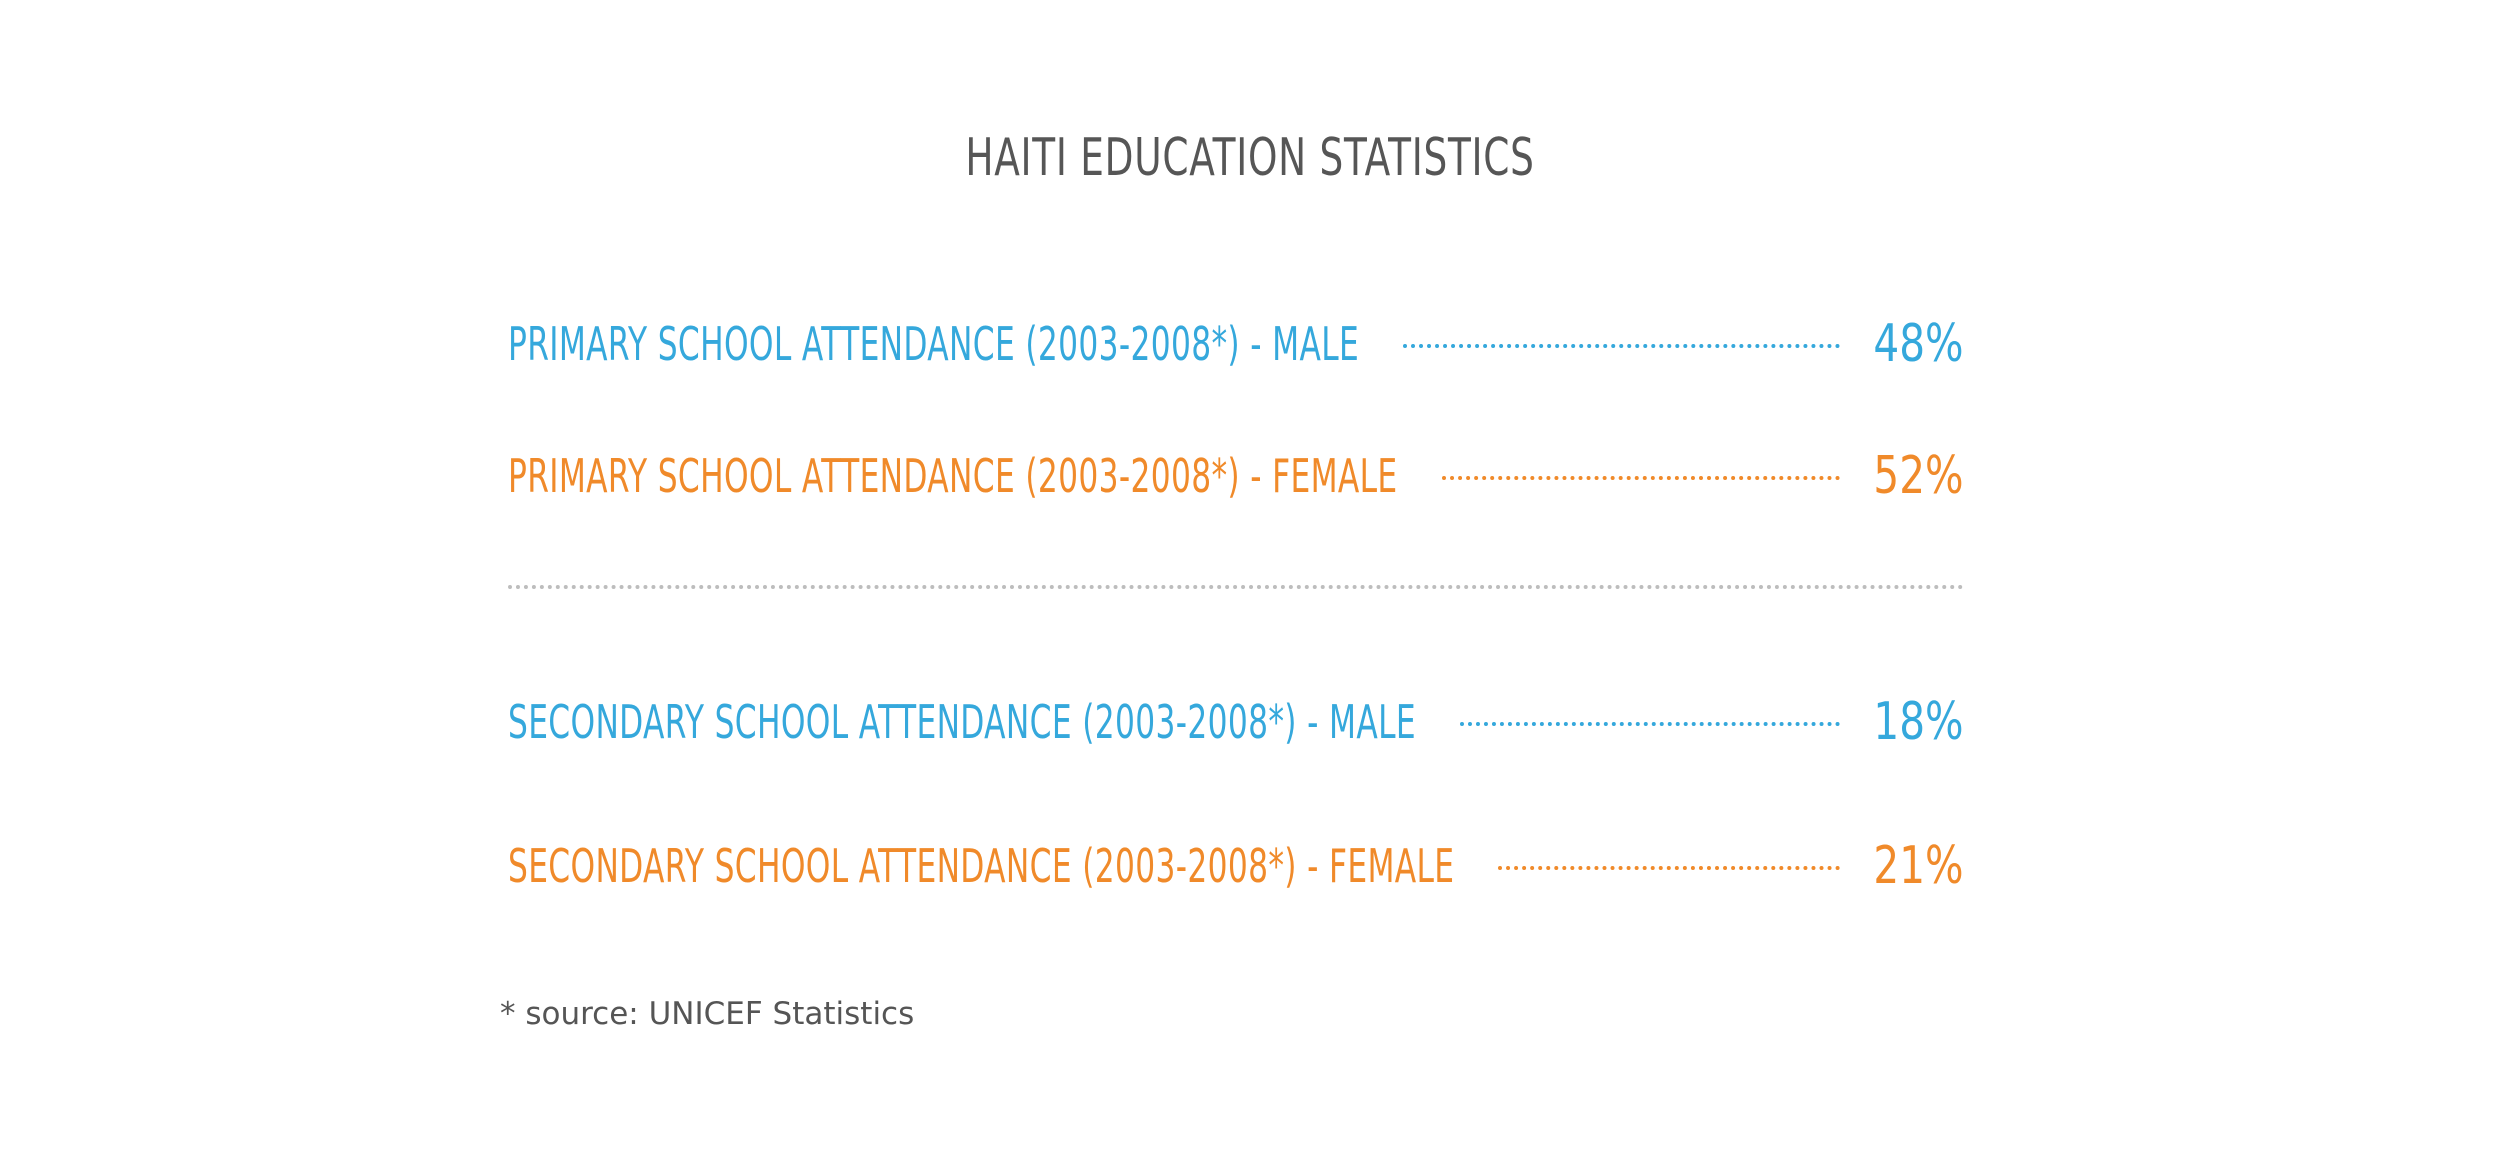  What do you see at coordinates (1918, 866) in the screenshot?
I see `stat-value: 21%` at bounding box center [1918, 866].